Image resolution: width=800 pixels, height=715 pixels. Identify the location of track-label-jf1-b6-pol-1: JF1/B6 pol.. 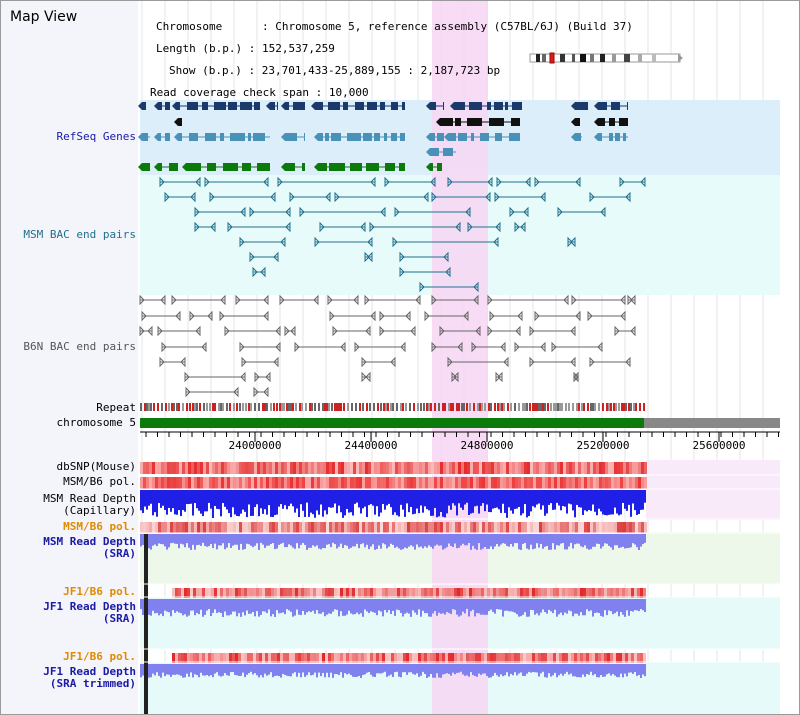
(99, 591).